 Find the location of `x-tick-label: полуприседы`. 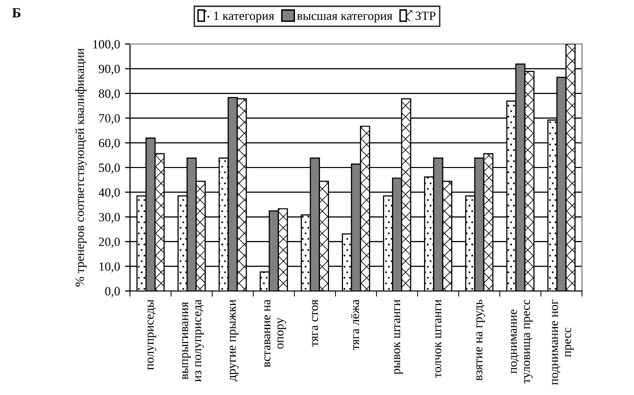

x-tick-label: полуприседы is located at coordinates (152, 335).